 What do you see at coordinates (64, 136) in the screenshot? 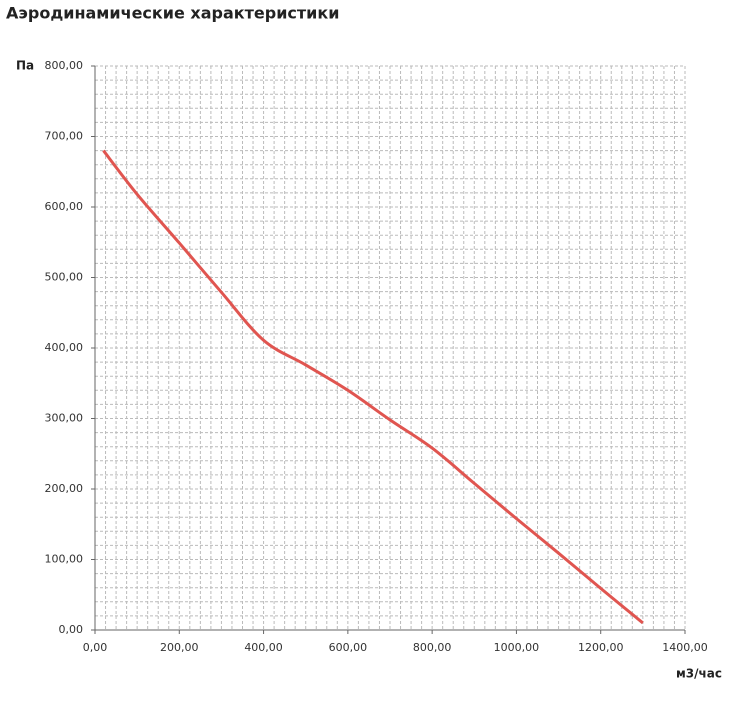
I see `y-tick-label: 700,00` at bounding box center [64, 136].